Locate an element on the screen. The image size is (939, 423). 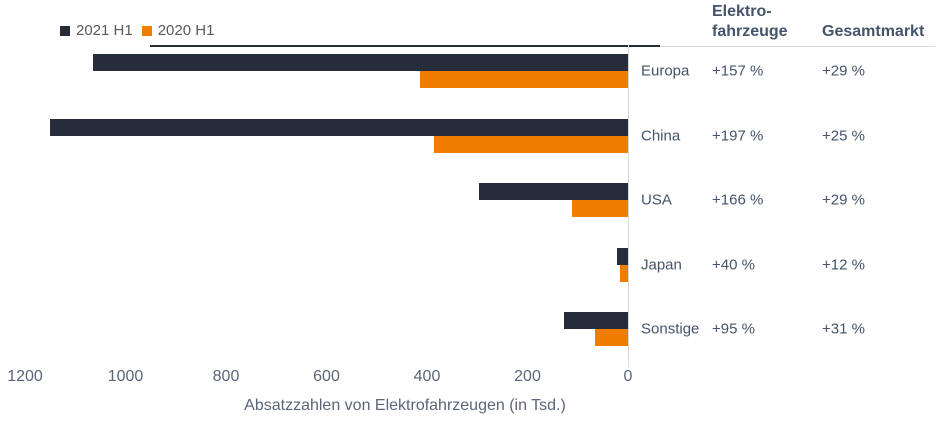
total-growth-china: +25 % is located at coordinates (843, 135).